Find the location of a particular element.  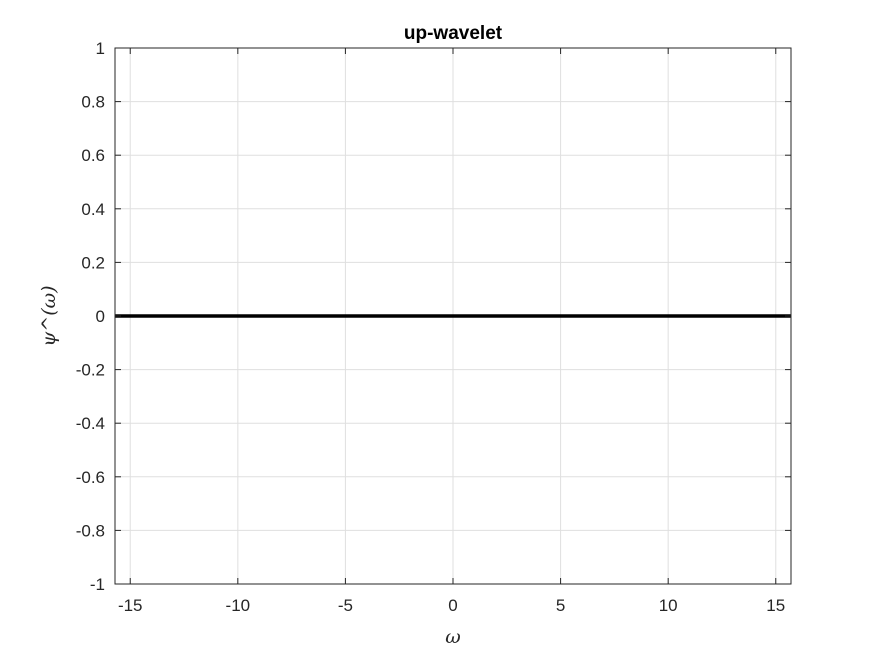

y-tick-label: -0.6 is located at coordinates (90, 477).